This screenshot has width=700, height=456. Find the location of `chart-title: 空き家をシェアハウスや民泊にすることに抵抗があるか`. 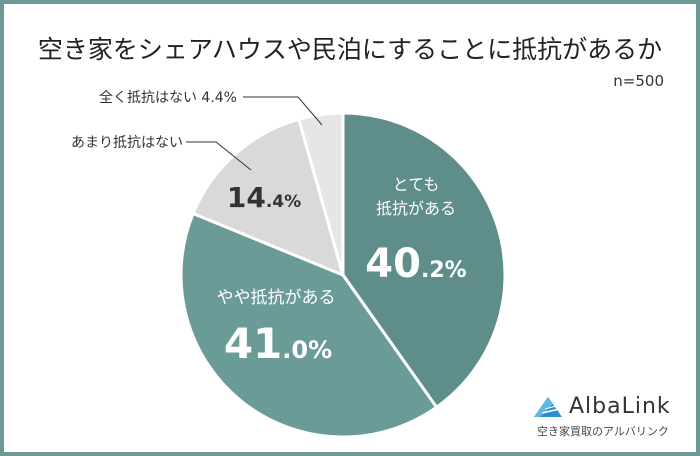

chart-title: 空き家をシェアハウスや民泊にすることに抵抗があるか is located at coordinates (350, 49).